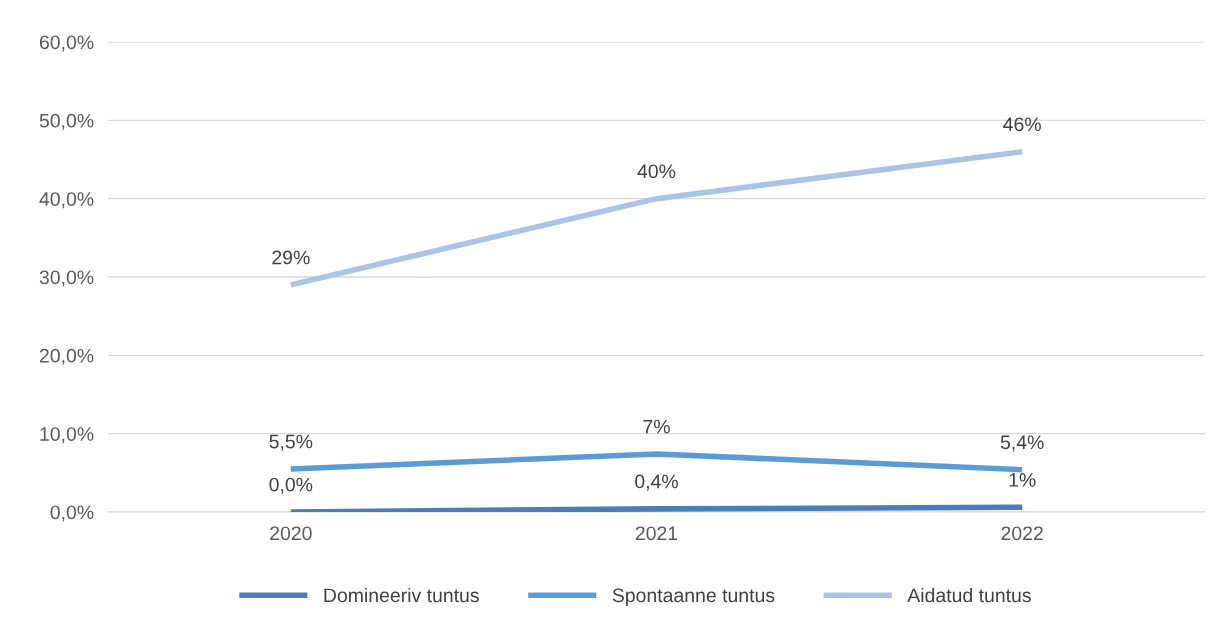 The image size is (1222, 627). I want to click on y-tick-label: 0,0%, so click(72, 513).